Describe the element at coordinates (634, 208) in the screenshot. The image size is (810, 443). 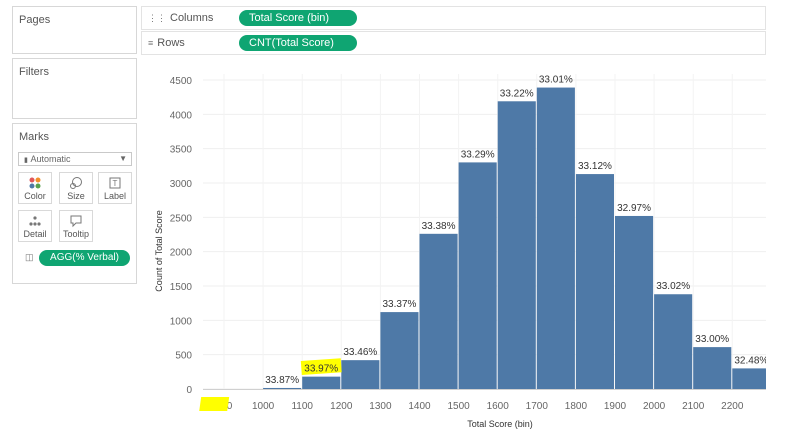
I see `bar-label: 32.97%` at that location.